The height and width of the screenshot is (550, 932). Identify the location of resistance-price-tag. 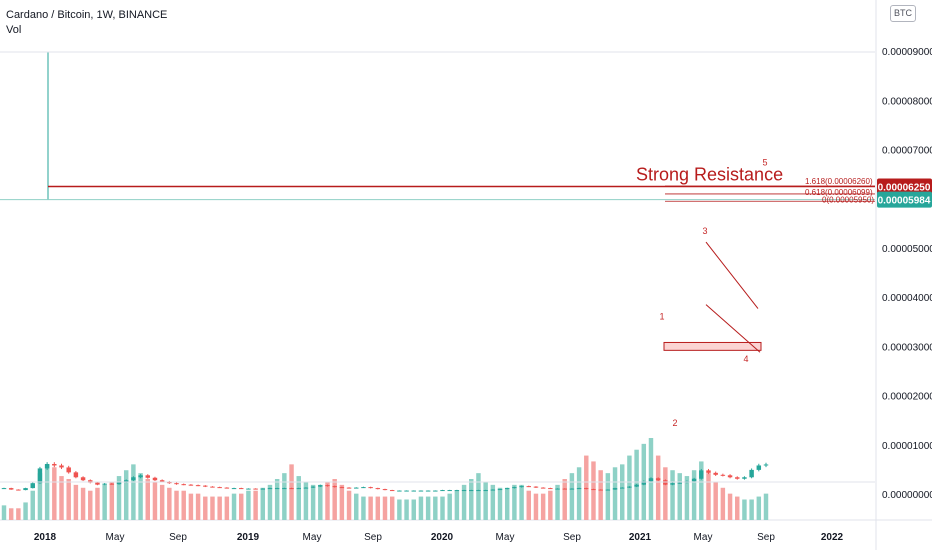
(904, 186).